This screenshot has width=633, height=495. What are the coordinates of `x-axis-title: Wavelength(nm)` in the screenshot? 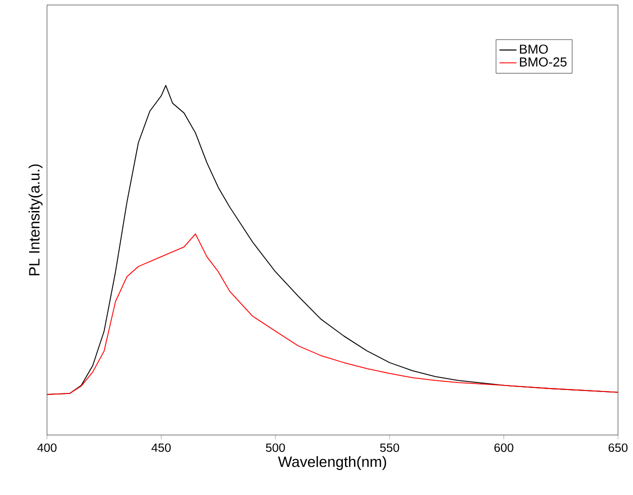 It's located at (332, 463).